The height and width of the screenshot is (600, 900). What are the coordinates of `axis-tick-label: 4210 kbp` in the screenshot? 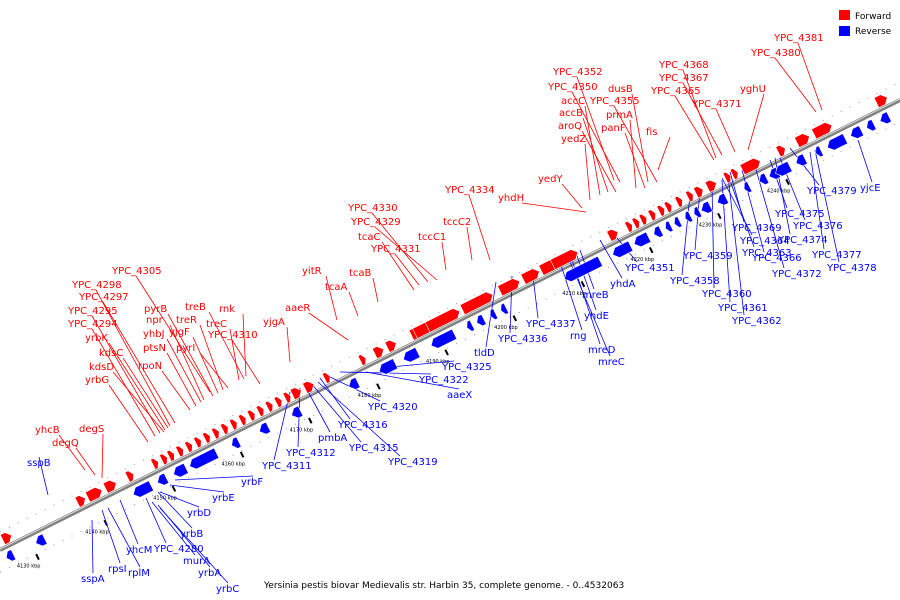 It's located at (574, 294).